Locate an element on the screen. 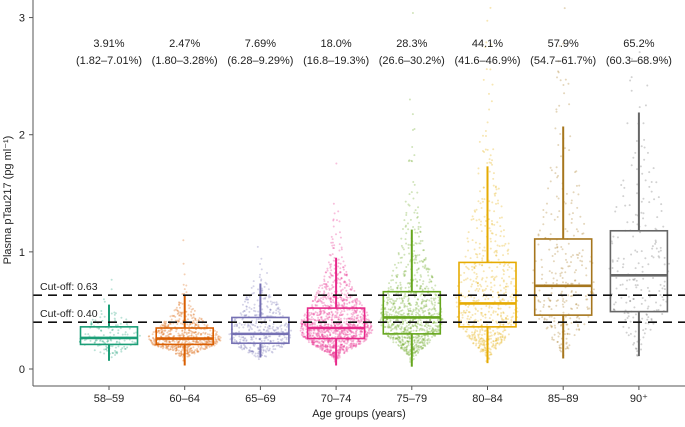 The height and width of the screenshot is (427, 685). percent-label: 65.2% is located at coordinates (638, 44).